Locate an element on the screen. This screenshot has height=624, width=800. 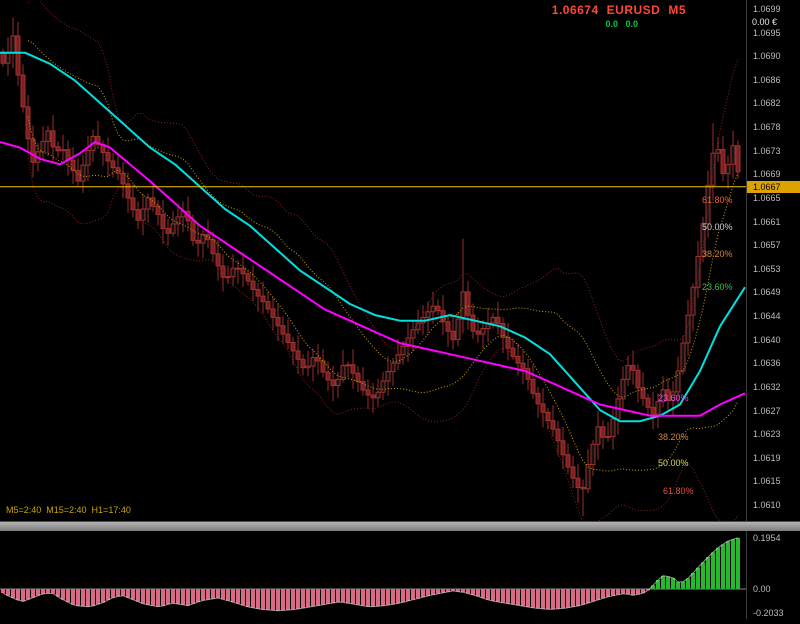
price-axis-label: 1.0636 is located at coordinates (767, 363).